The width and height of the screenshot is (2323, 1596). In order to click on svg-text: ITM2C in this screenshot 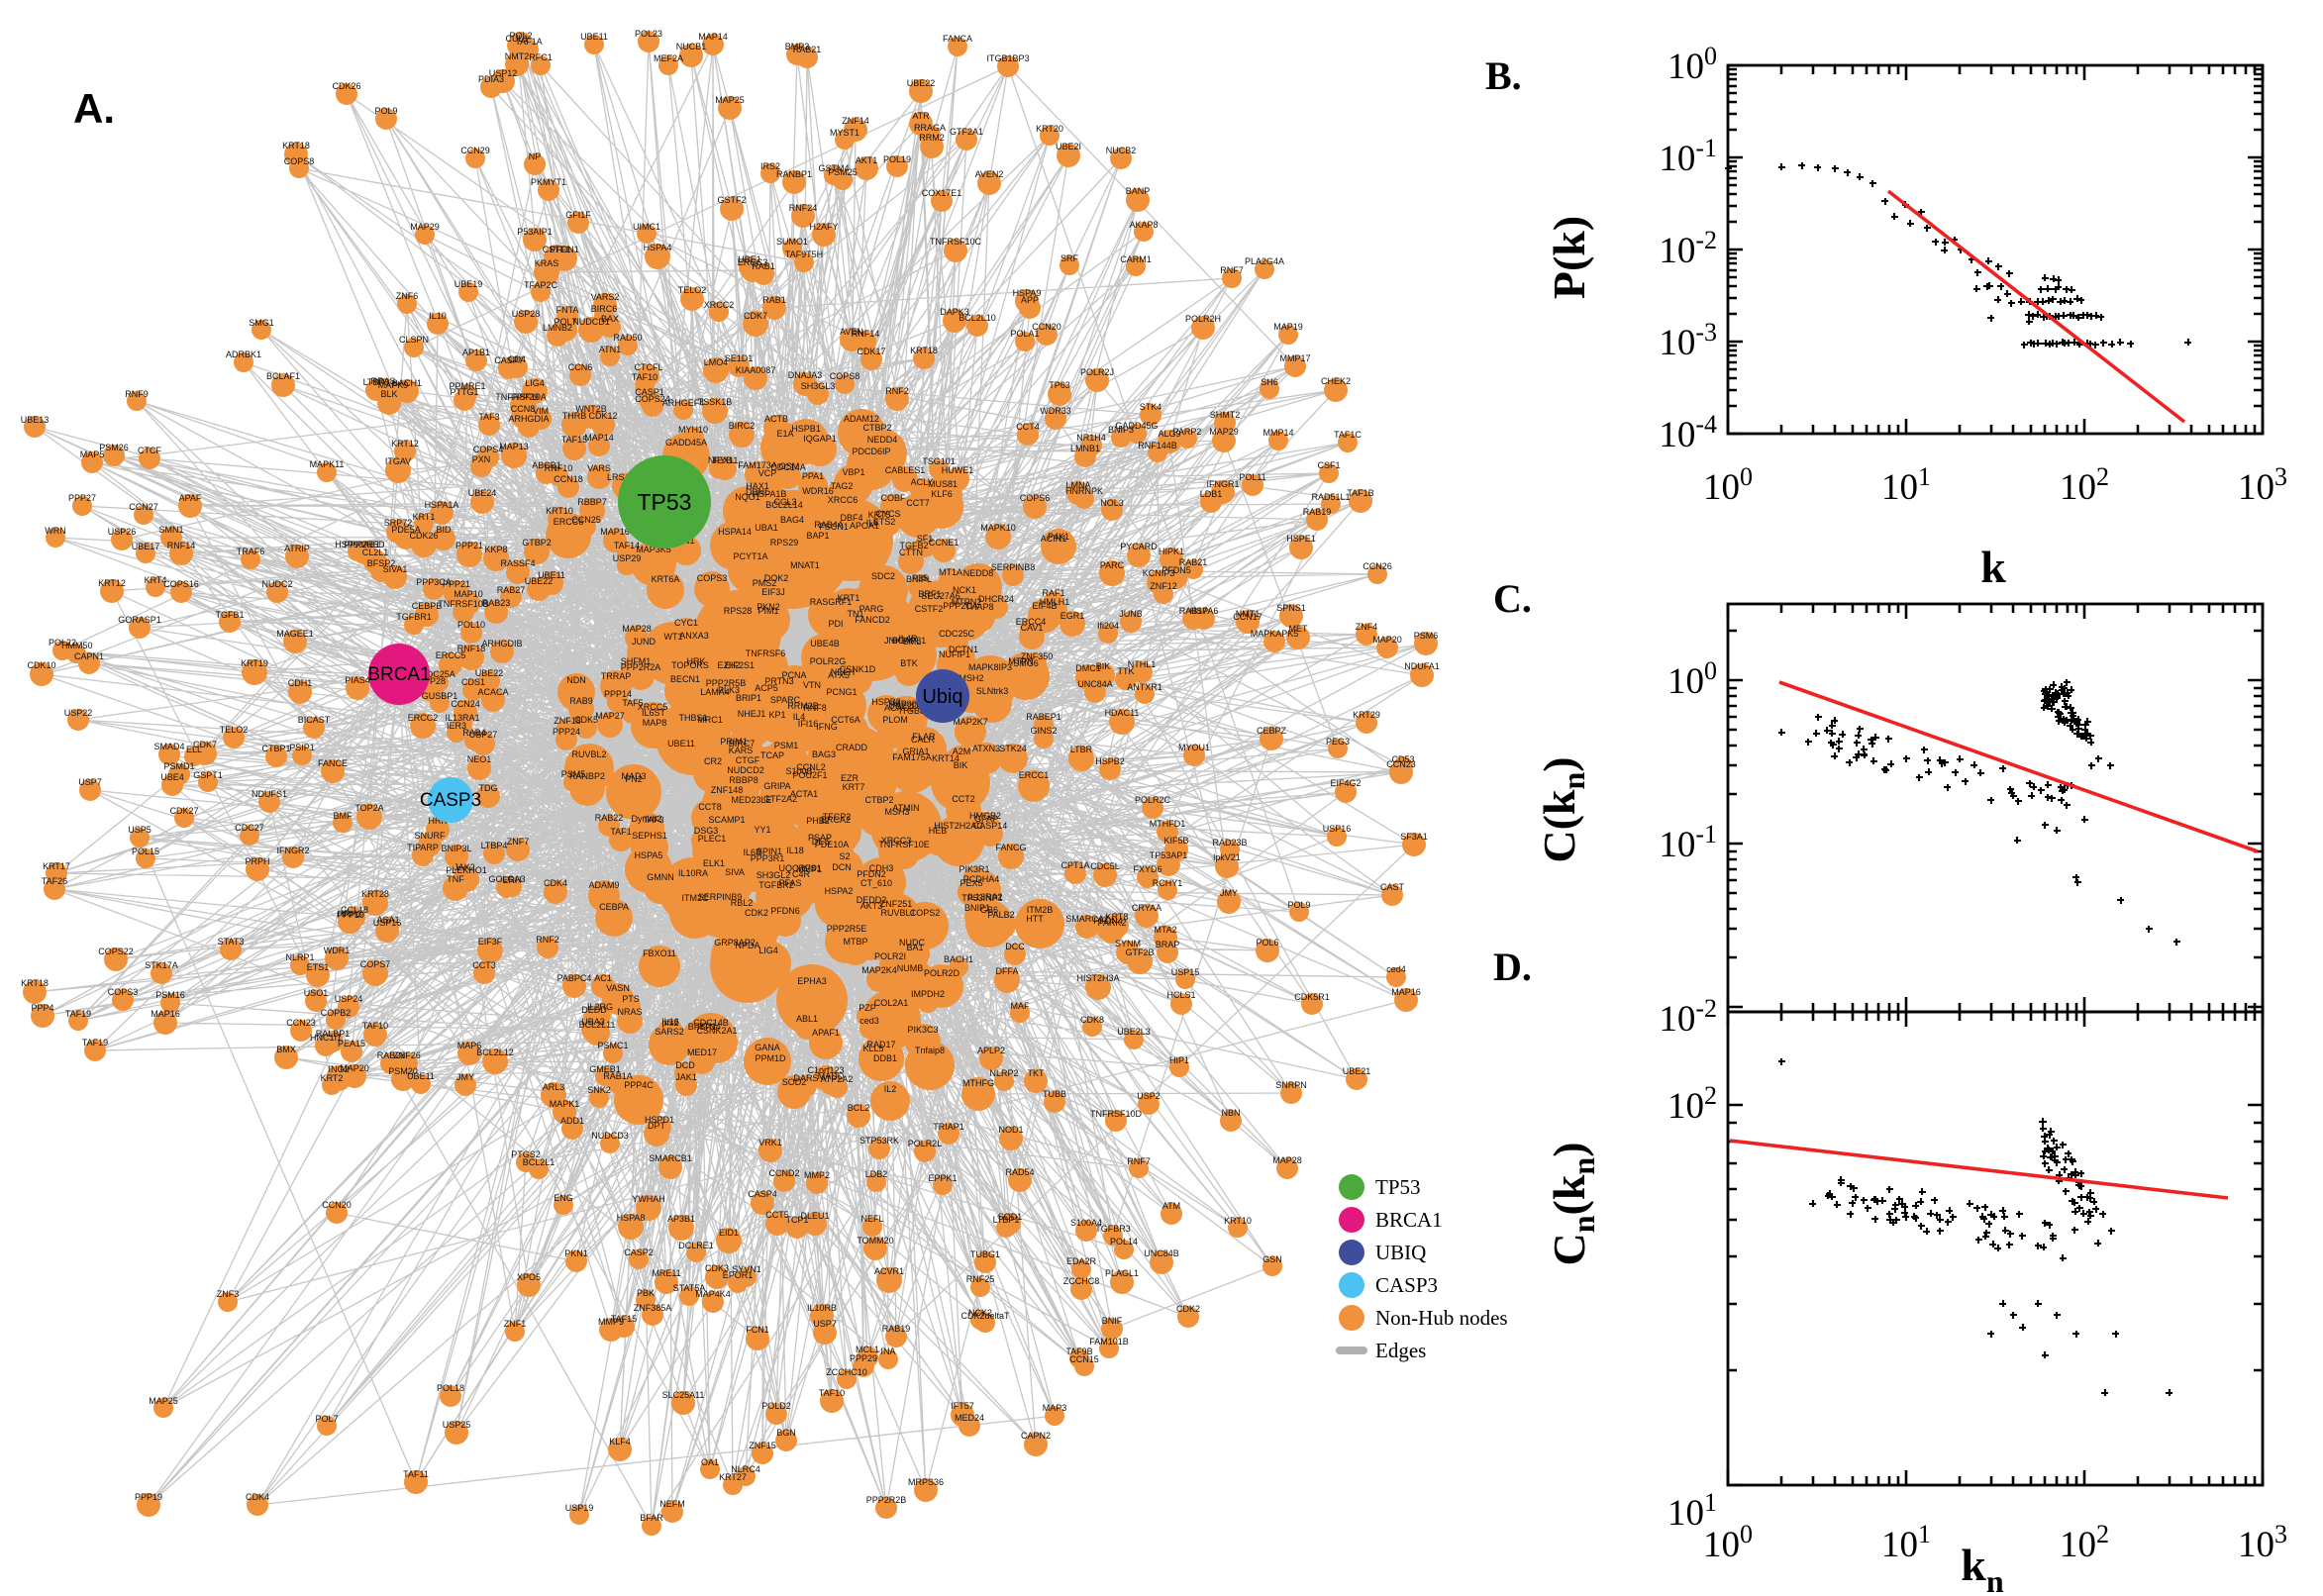, I will do `click(696, 898)`.